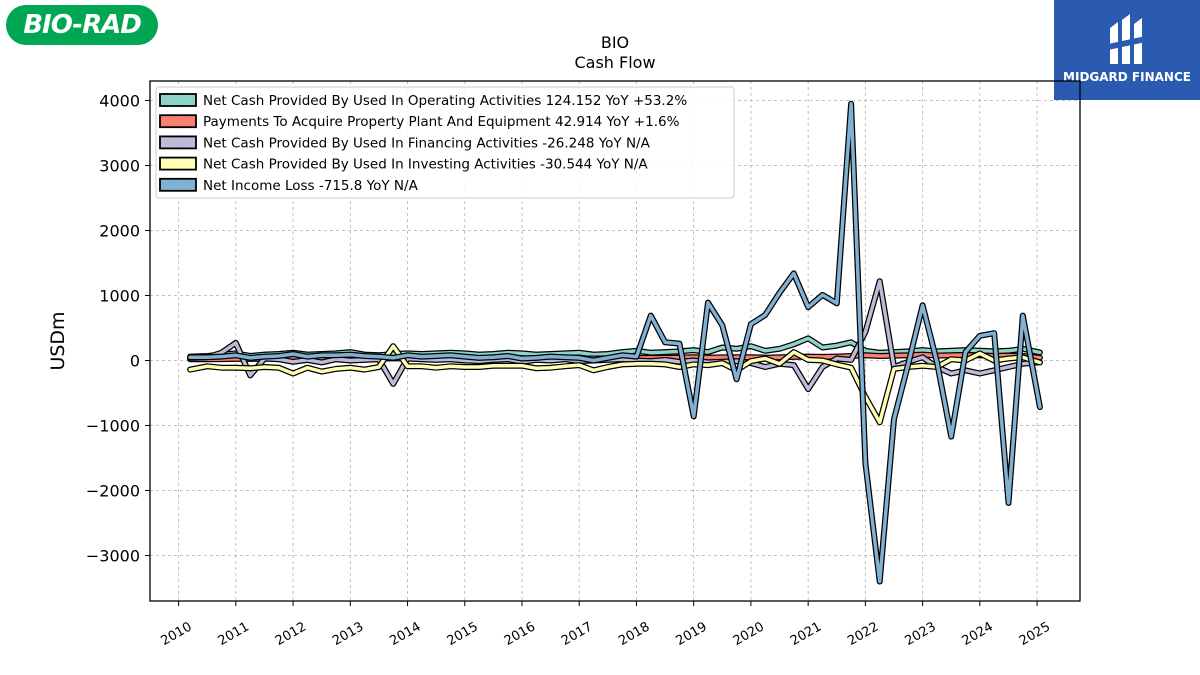 The image size is (1200, 675). What do you see at coordinates (119, 101) in the screenshot?
I see `y-tick-label: 4000` at bounding box center [119, 101].